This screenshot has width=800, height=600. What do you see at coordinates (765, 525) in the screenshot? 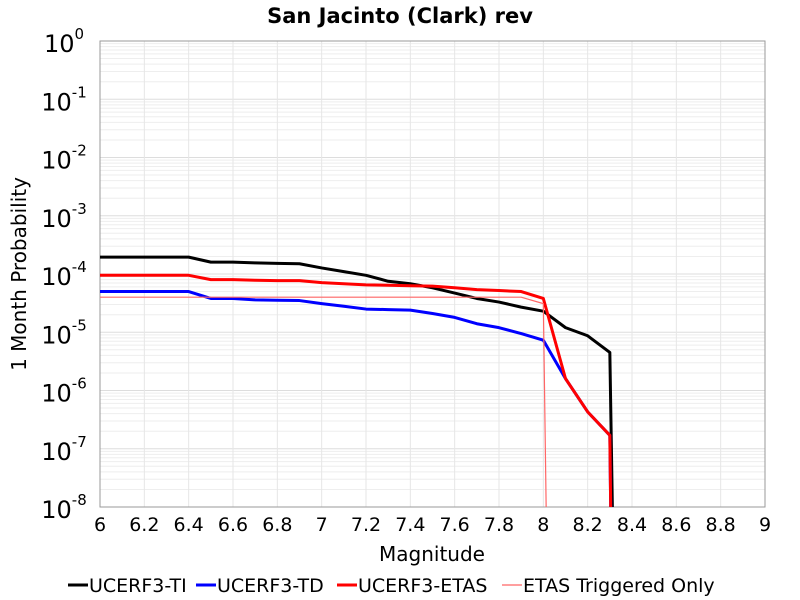
I see `x-tick-label: 9` at bounding box center [765, 525].